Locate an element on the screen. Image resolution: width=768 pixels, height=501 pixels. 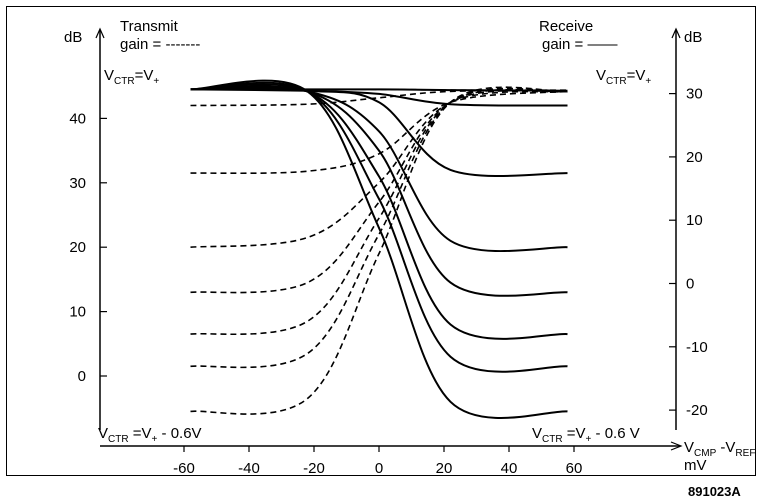
vctr-bottom-right: VCTR =V+ - 0.6 V is located at coordinates (586, 435).